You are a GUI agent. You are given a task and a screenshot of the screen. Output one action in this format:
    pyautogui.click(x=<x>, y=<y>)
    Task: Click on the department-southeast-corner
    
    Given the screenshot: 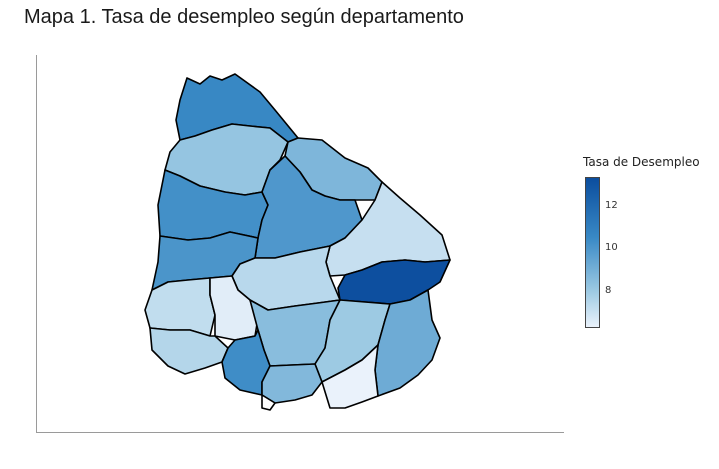 What is the action you would take?
    pyautogui.click(x=350, y=376)
    